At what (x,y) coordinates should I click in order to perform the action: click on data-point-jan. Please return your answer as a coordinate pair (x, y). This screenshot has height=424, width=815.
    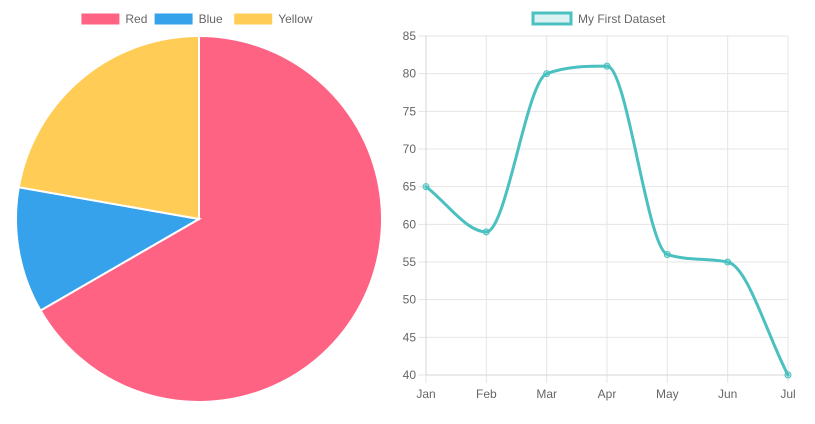
    Looking at the image, I should click on (426, 187).